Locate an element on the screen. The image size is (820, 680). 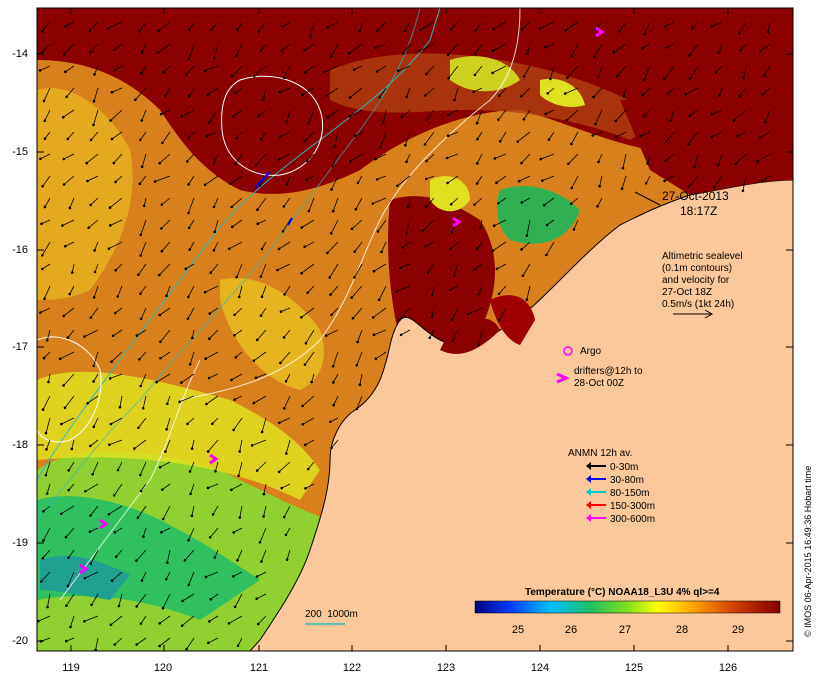
lon-tick: 122 is located at coordinates (352, 668).